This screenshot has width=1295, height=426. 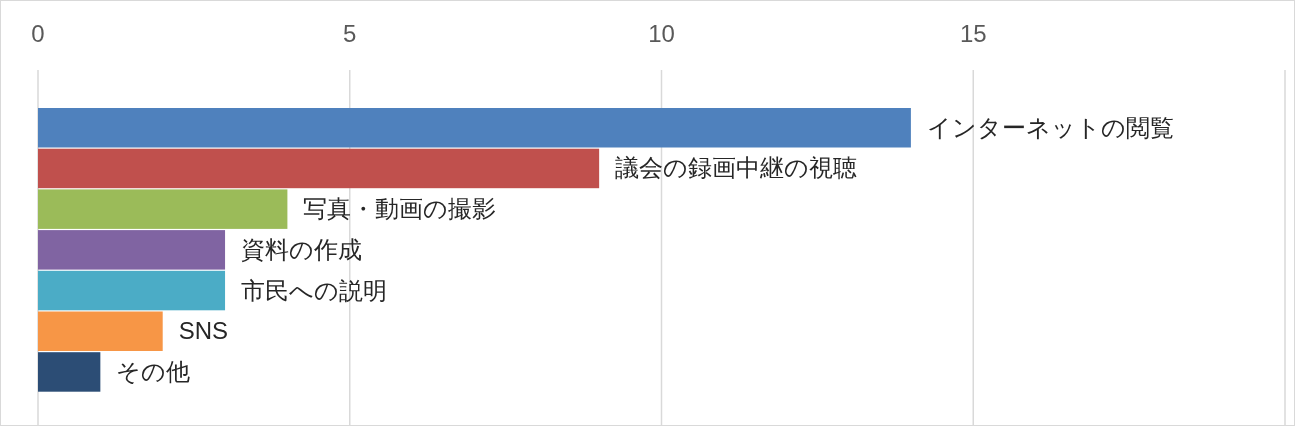 I want to click on x-tick-label: 5, so click(x=350, y=33).